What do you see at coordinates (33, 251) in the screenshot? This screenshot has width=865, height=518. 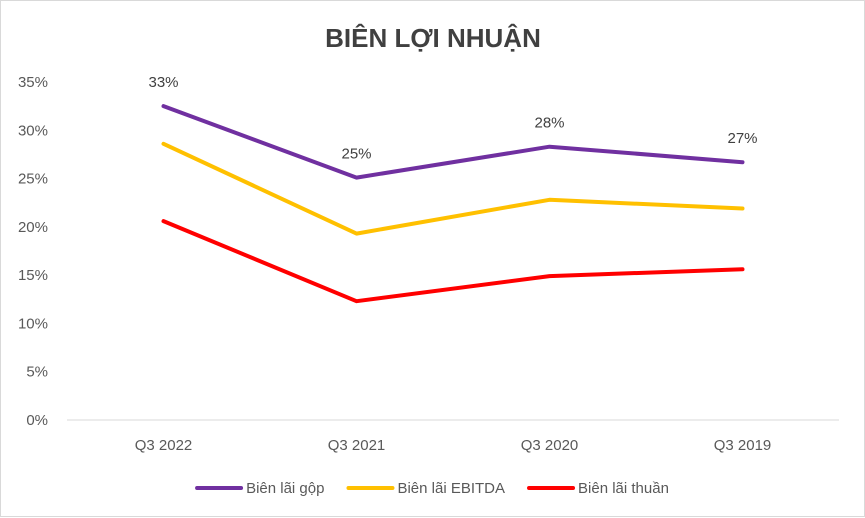 I see `y-axis: 0% 5% 10% 15% 20% 25% 30% 35%` at bounding box center [33, 251].